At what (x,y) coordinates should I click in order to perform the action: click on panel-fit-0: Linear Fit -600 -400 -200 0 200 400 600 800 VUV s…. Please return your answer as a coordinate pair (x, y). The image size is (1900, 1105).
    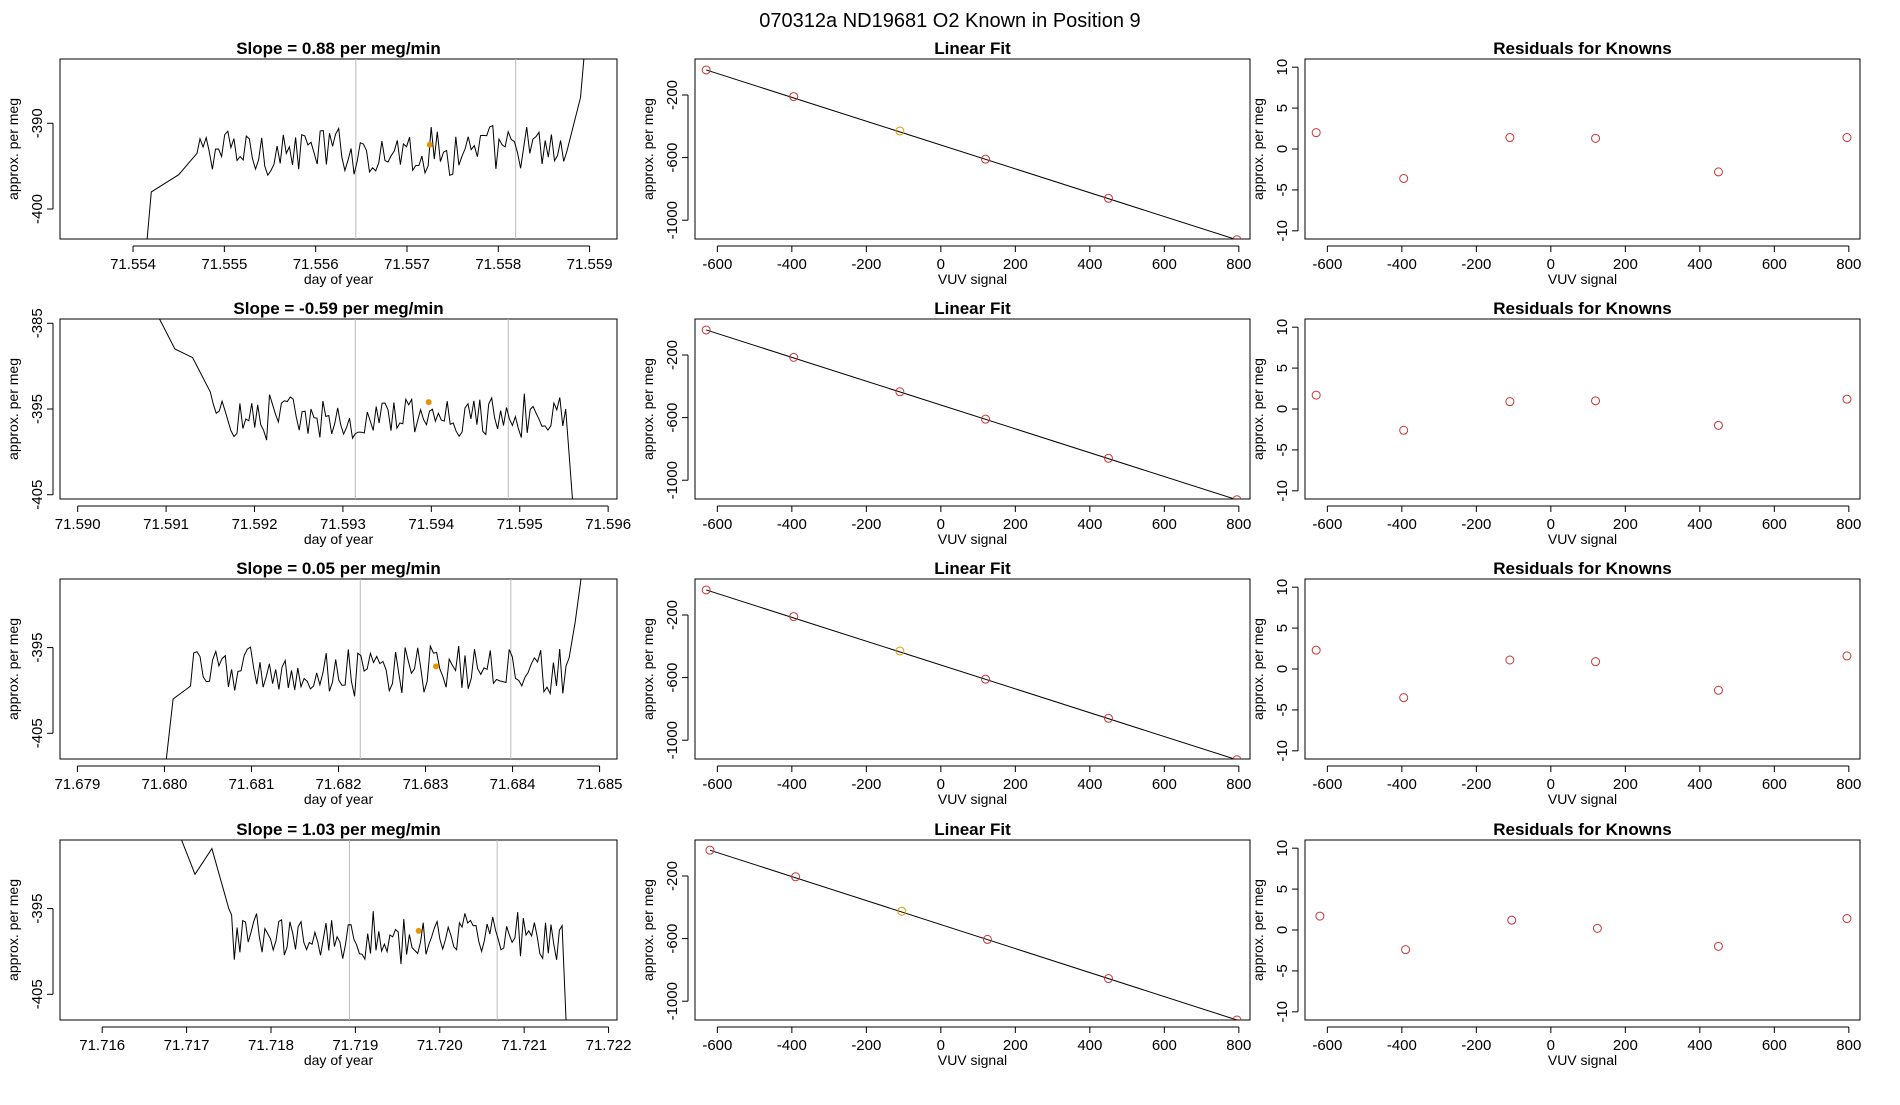
    Looking at the image, I should click on (945, 163).